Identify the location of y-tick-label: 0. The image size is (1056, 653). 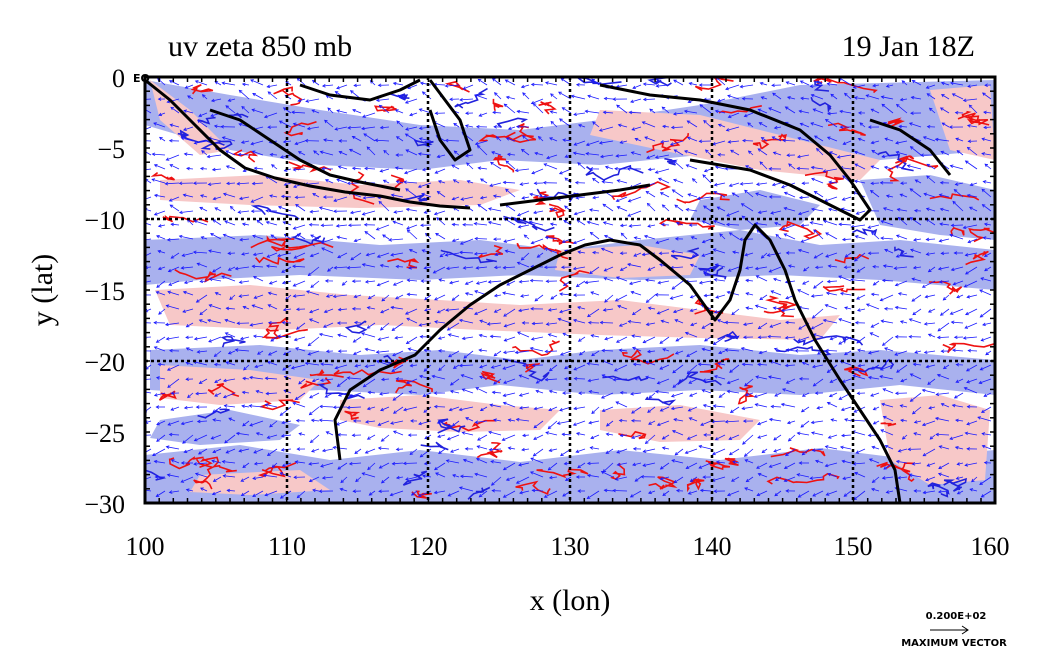
(118, 78).